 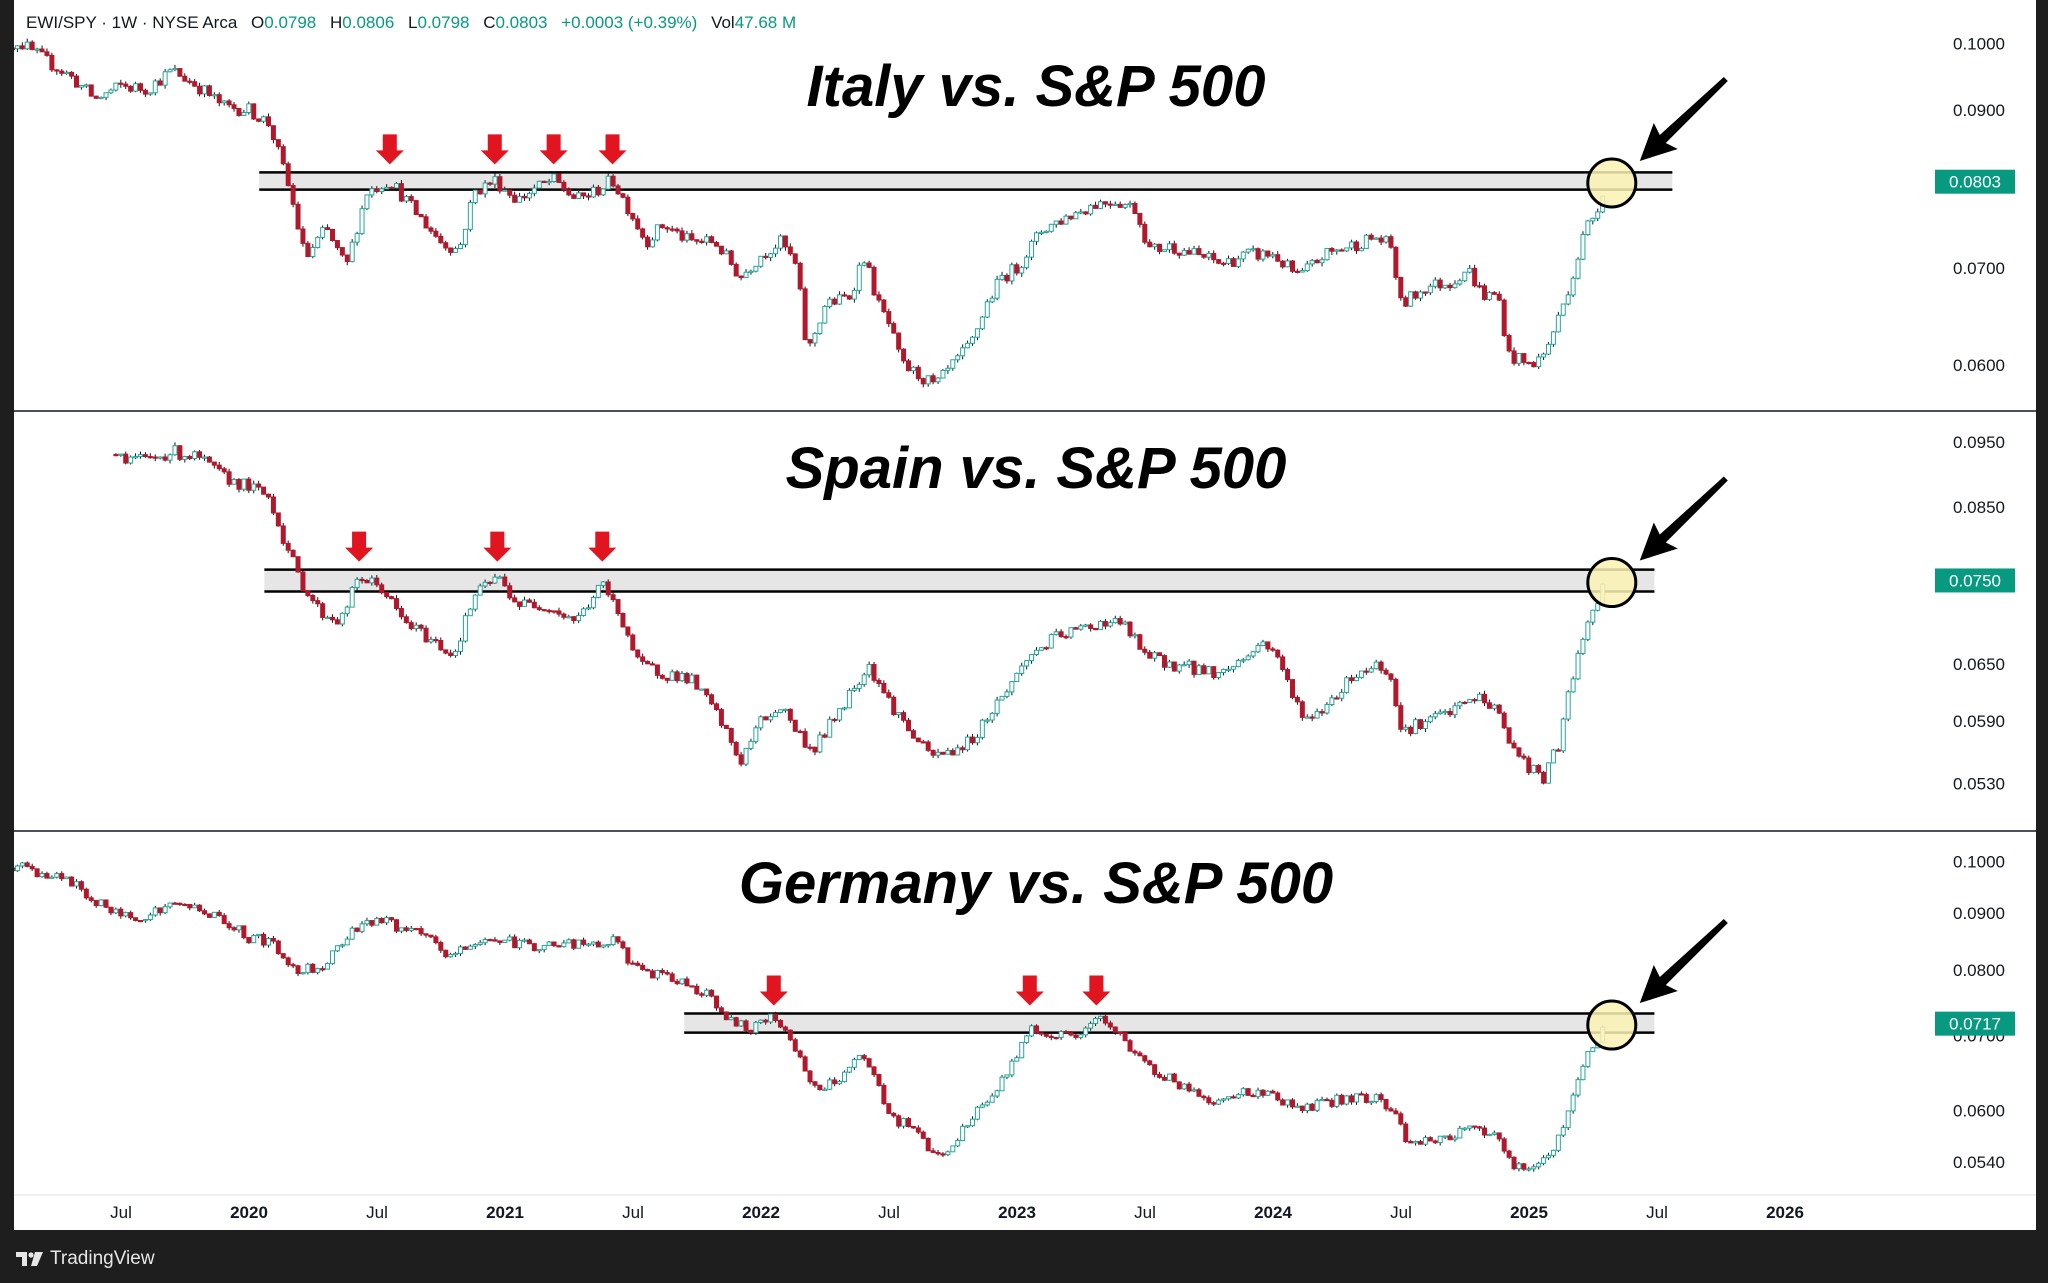 I want to click on y-tick-label: 0.0700, so click(x=1979, y=268).